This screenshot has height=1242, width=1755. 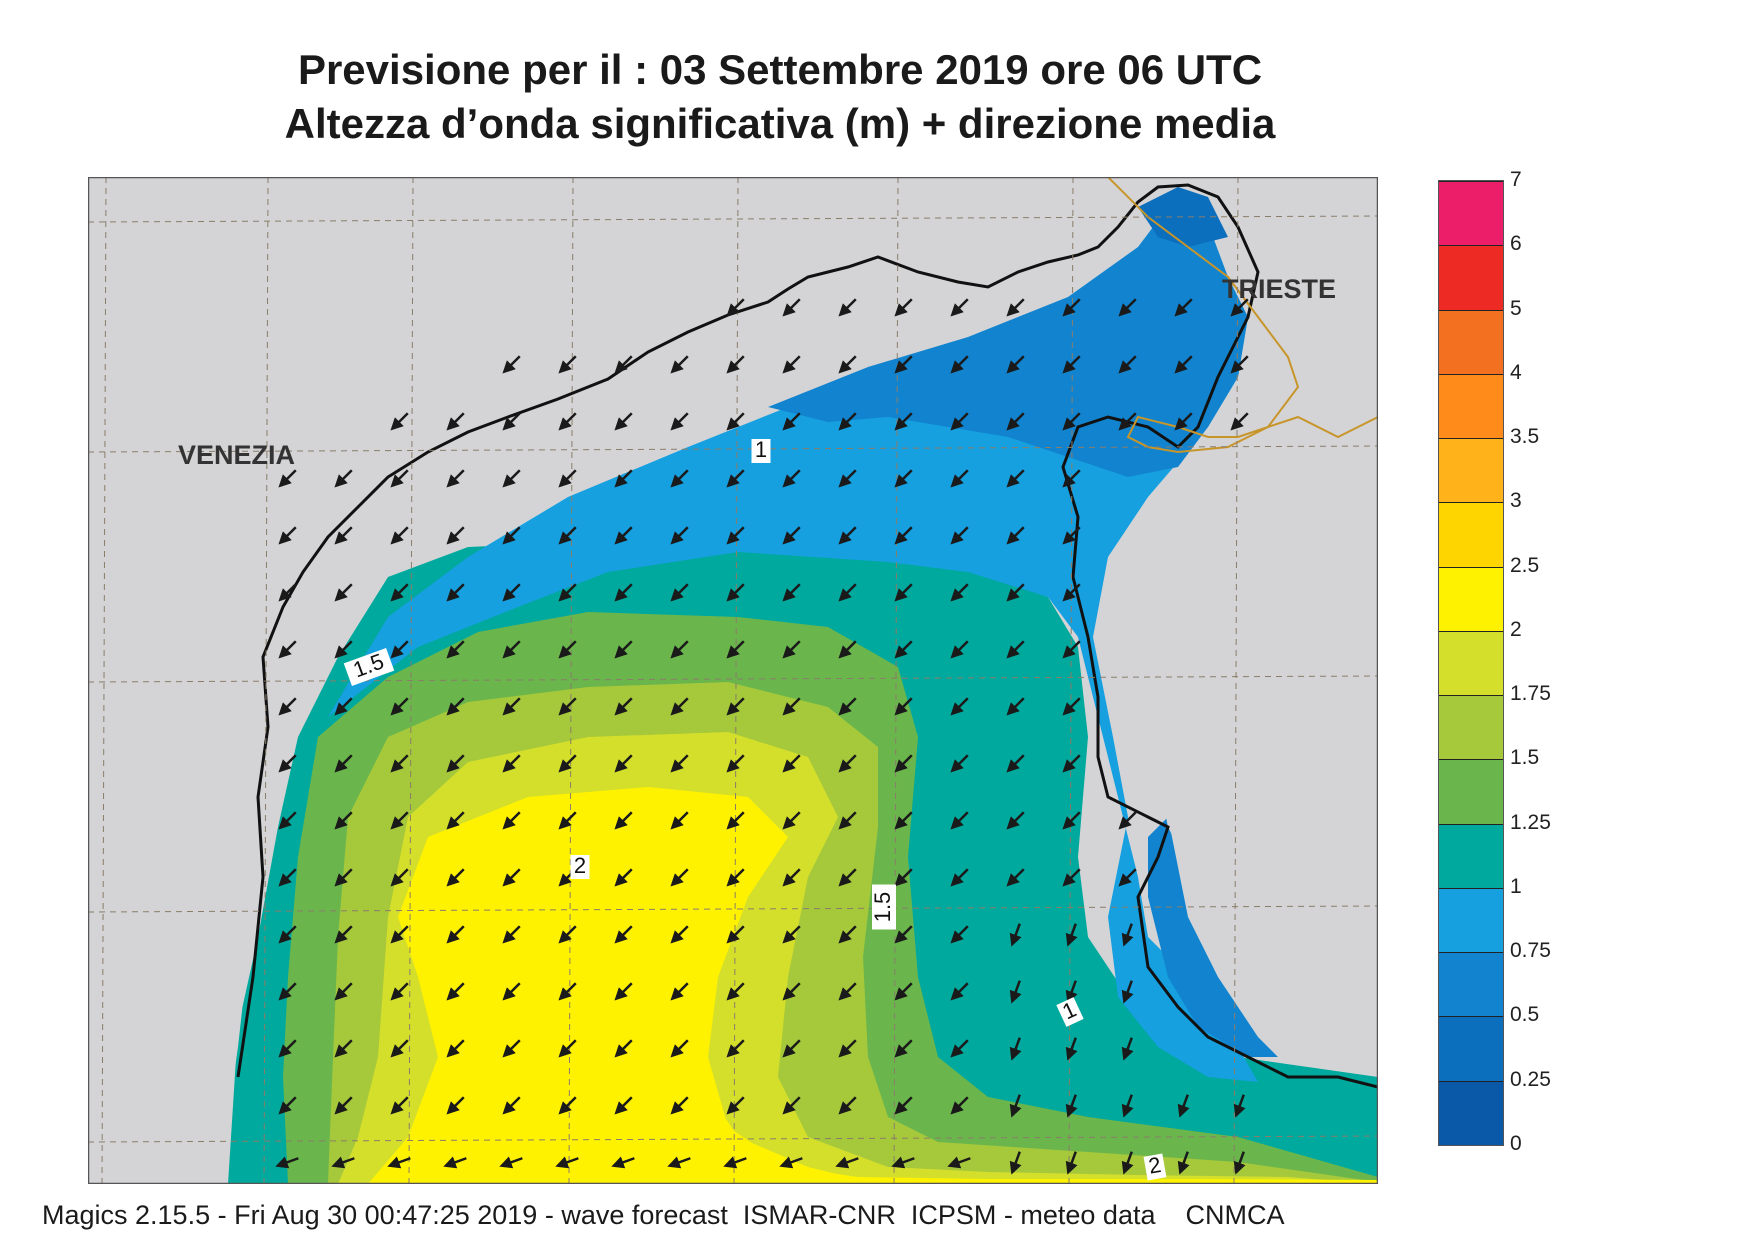 I want to click on colorbar-tick-label: 3, so click(x=1516, y=501).